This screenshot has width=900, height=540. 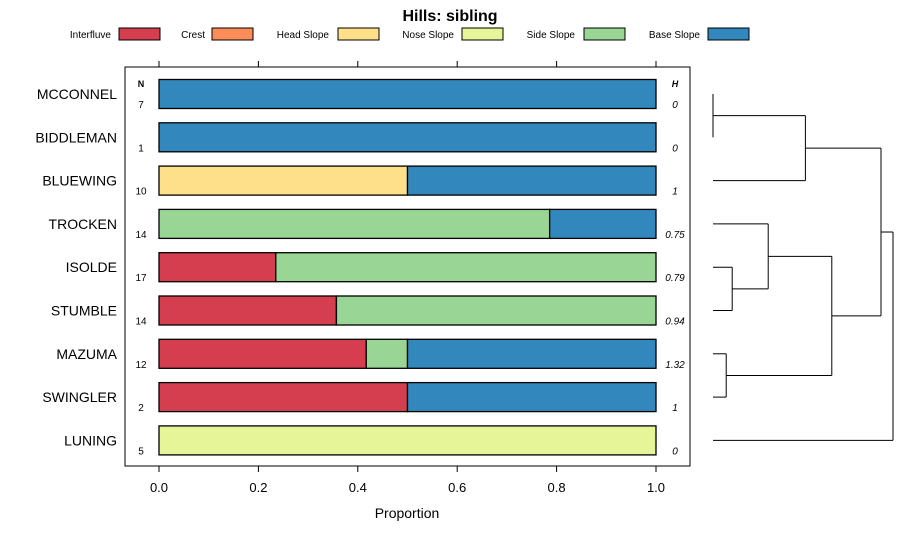 I want to click on bar-luning-nose-slope, so click(x=407, y=440).